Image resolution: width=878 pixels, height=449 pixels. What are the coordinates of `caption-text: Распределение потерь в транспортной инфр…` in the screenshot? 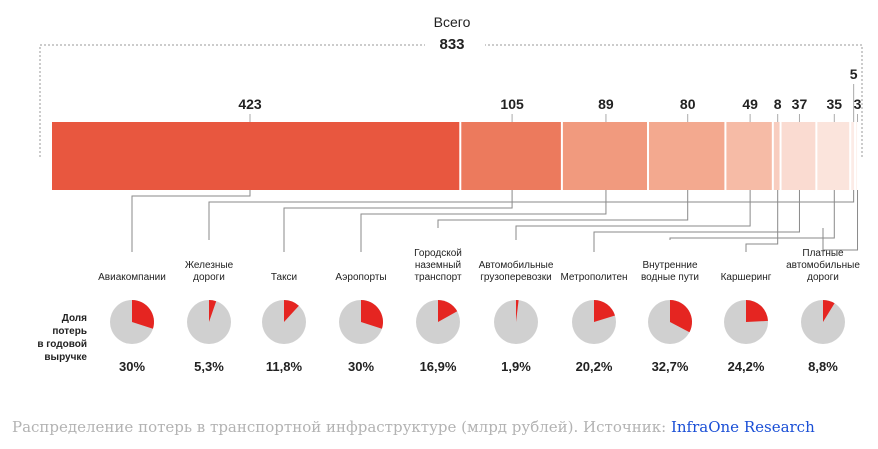 It's located at (341, 427).